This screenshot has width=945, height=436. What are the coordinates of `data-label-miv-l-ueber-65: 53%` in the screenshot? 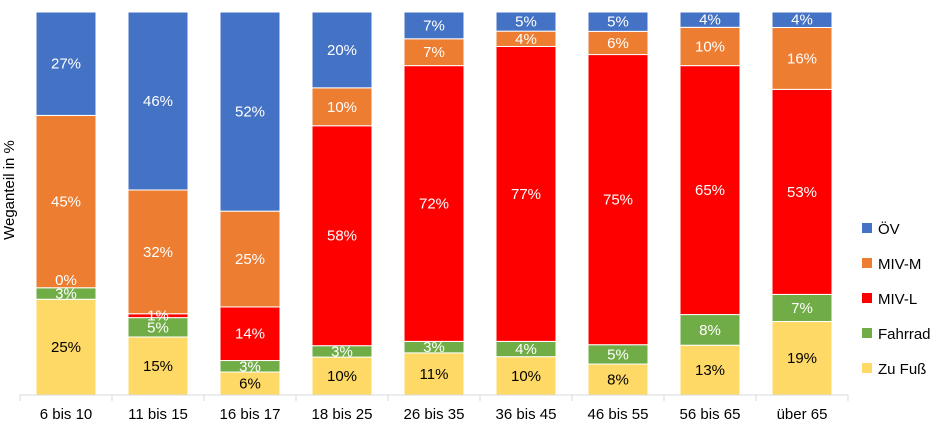 It's located at (802, 192).